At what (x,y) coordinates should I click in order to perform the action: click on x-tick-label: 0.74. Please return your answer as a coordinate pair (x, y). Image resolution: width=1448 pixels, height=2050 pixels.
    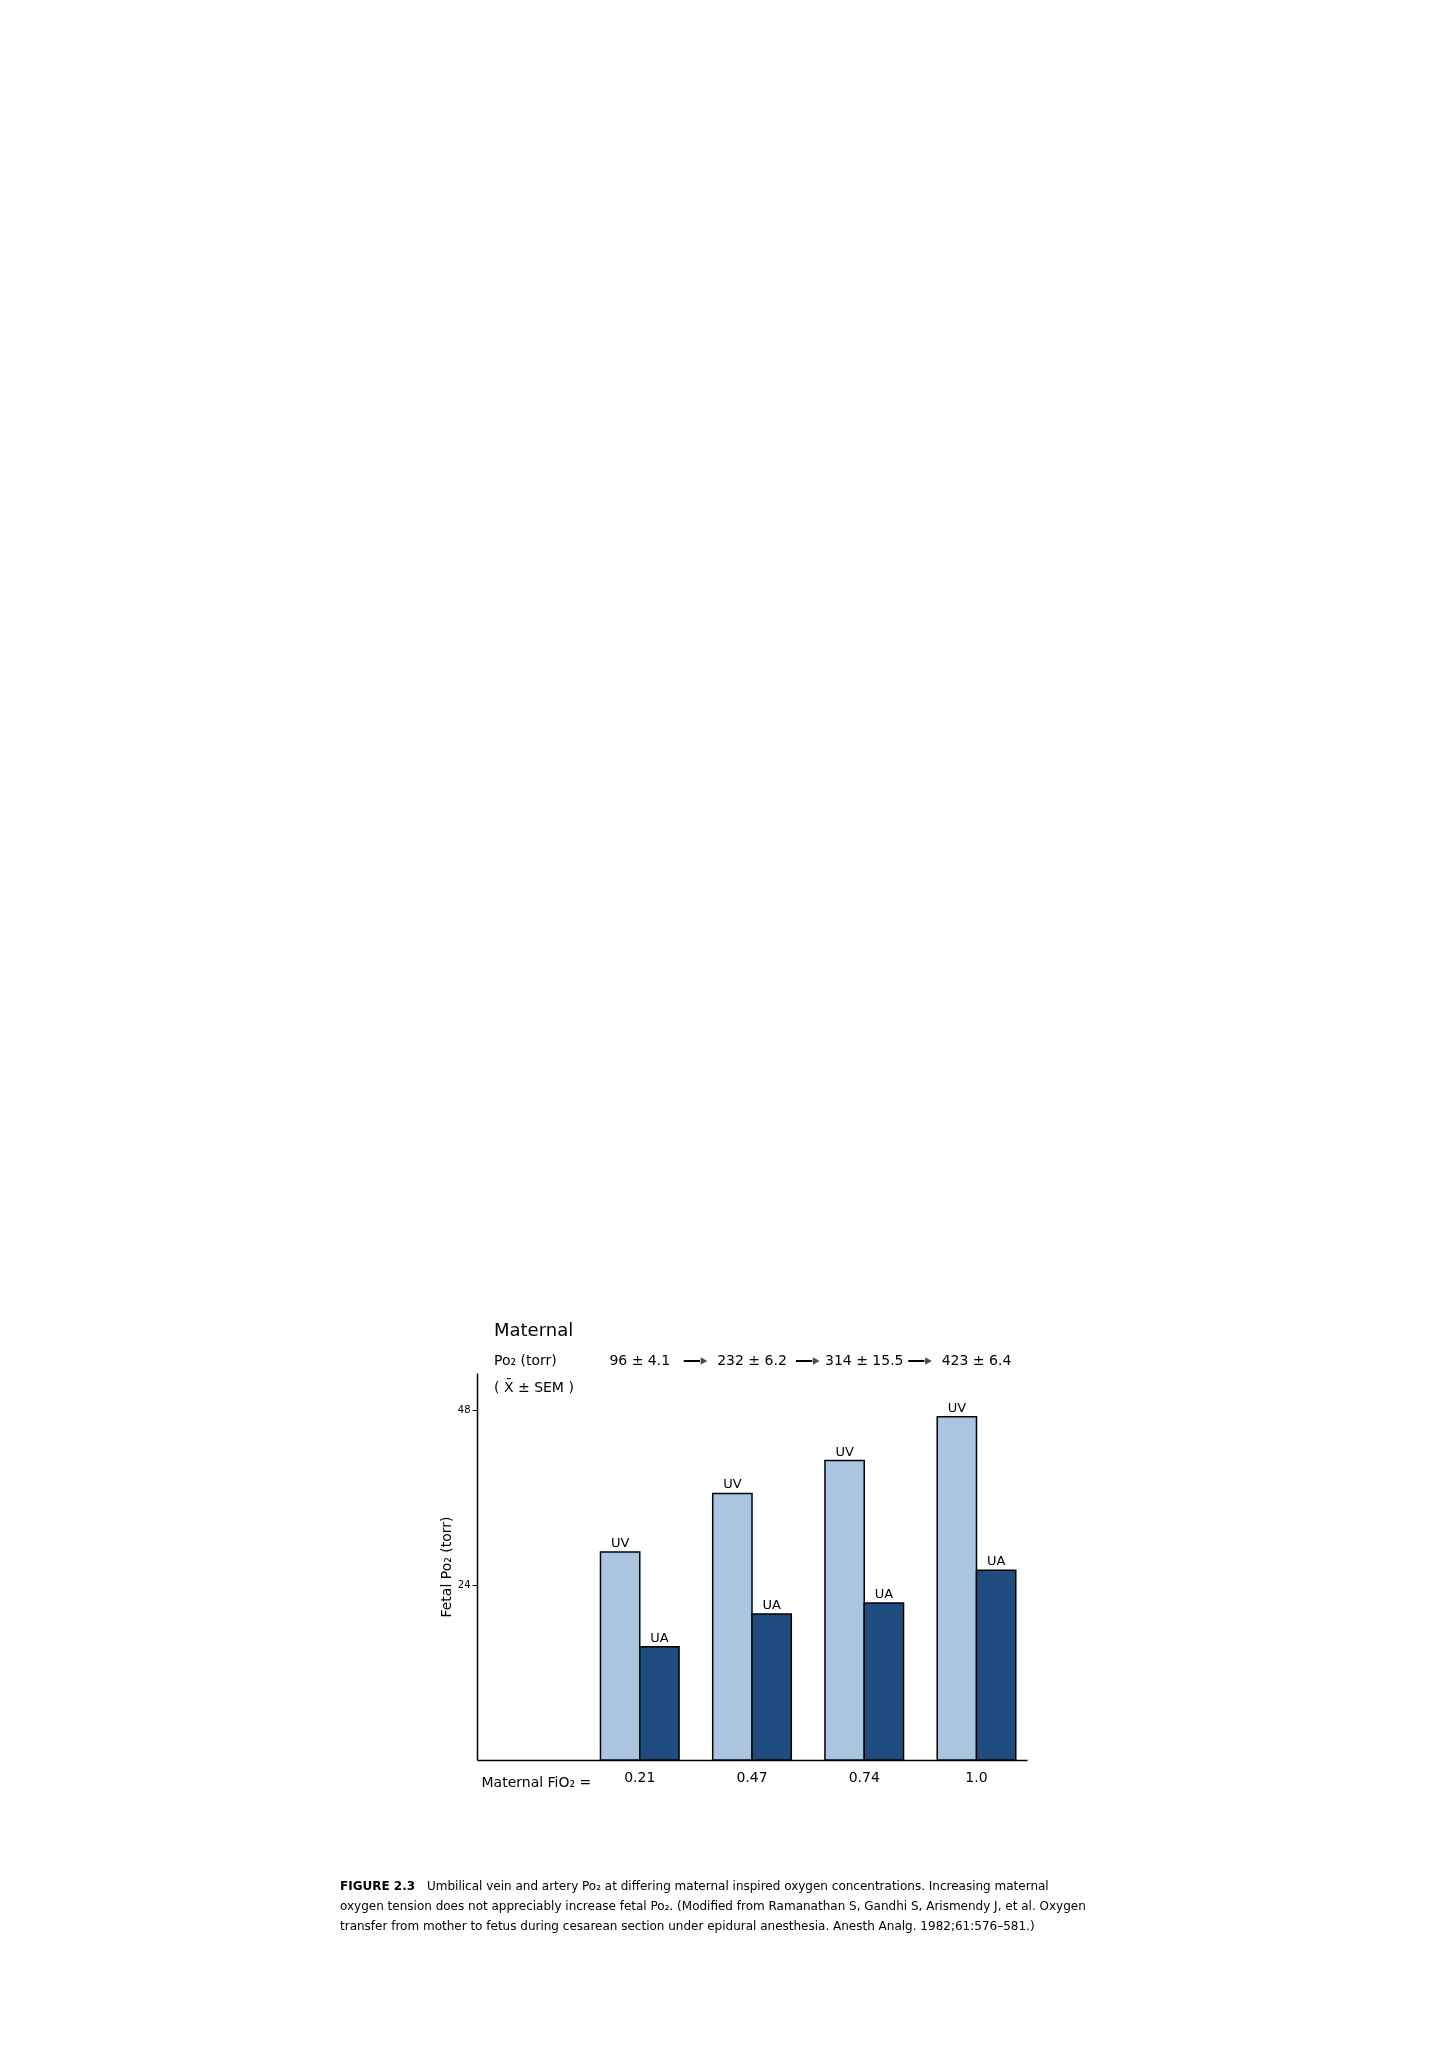
    Looking at the image, I should click on (864, 1776).